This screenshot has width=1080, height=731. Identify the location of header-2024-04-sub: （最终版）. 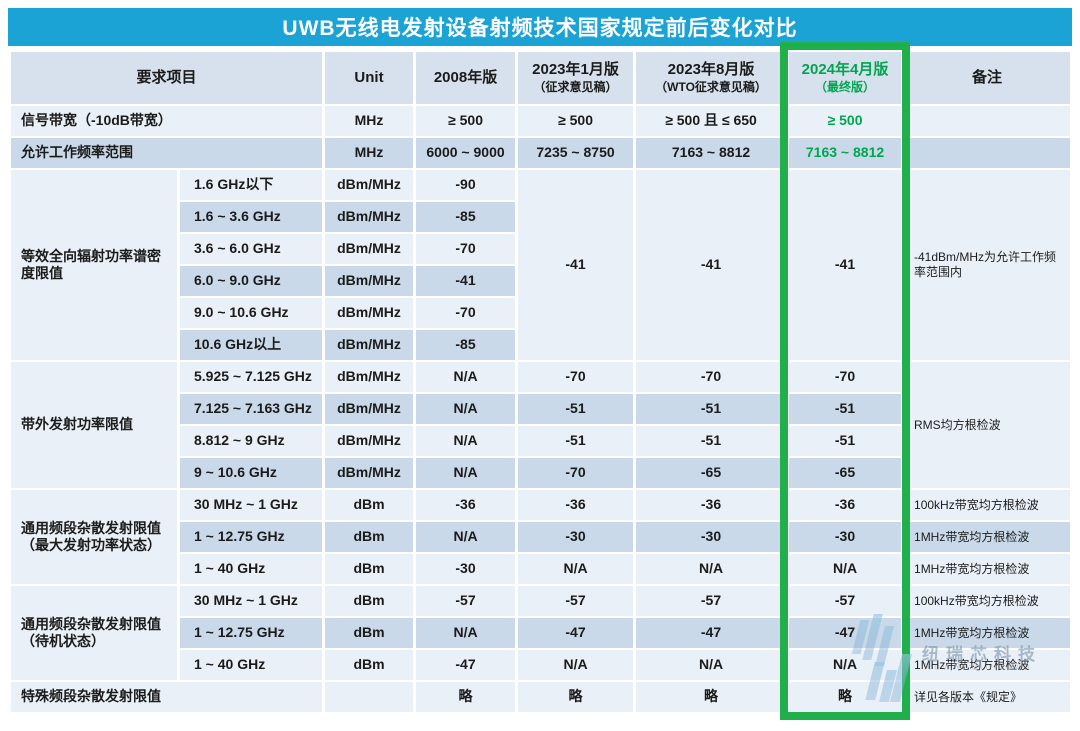
(845, 86).